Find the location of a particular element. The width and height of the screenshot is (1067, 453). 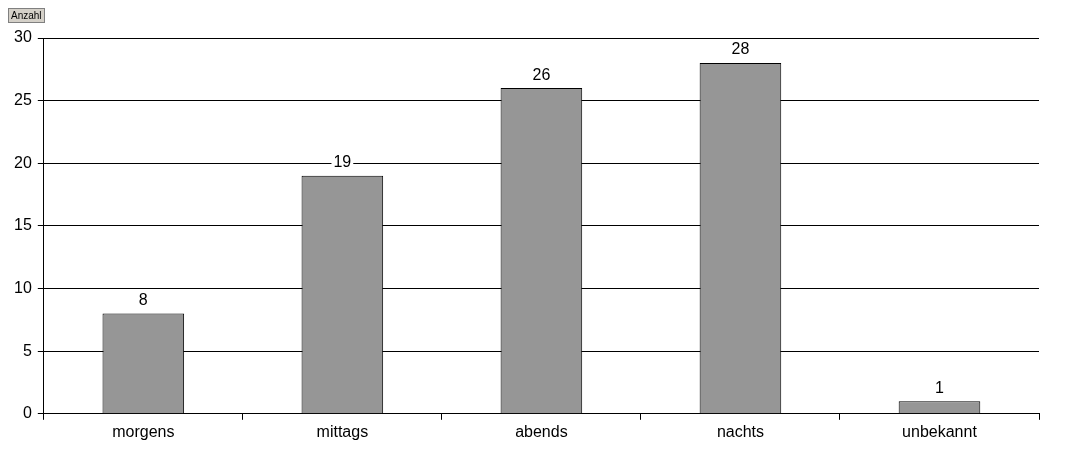

y-tick-label: 25 is located at coordinates (23, 100).